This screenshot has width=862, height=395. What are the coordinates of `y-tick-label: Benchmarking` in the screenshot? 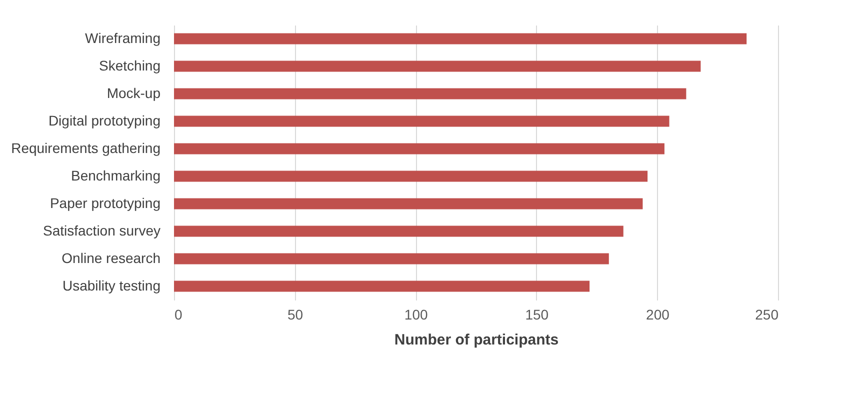 It's located at (115, 175).